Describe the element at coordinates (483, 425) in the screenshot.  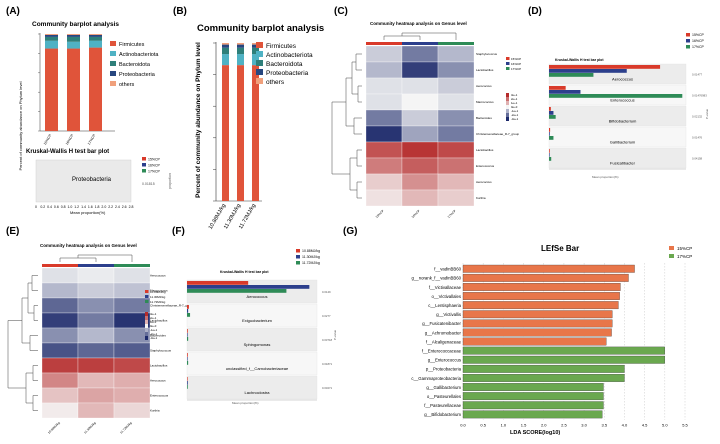
I see `x-tick-label: 0.5` at that location.